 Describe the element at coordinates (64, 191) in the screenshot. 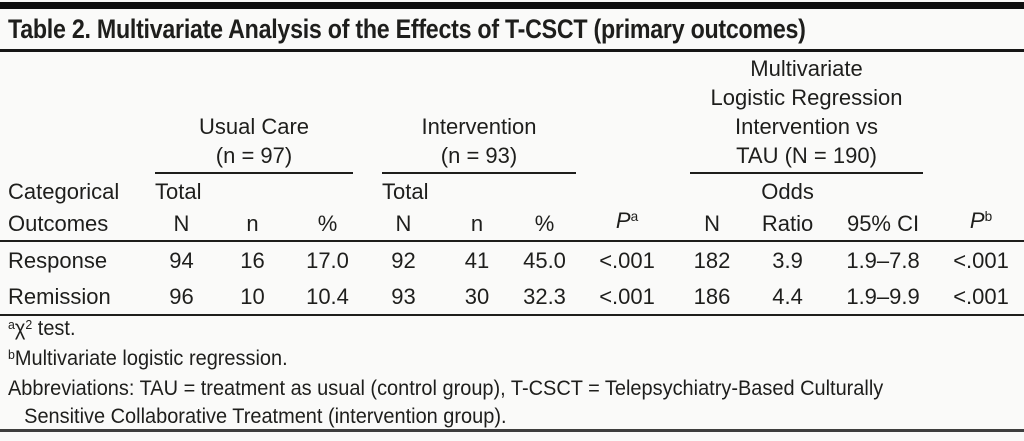

I see `header-outcome-line1: Categorical` at that location.